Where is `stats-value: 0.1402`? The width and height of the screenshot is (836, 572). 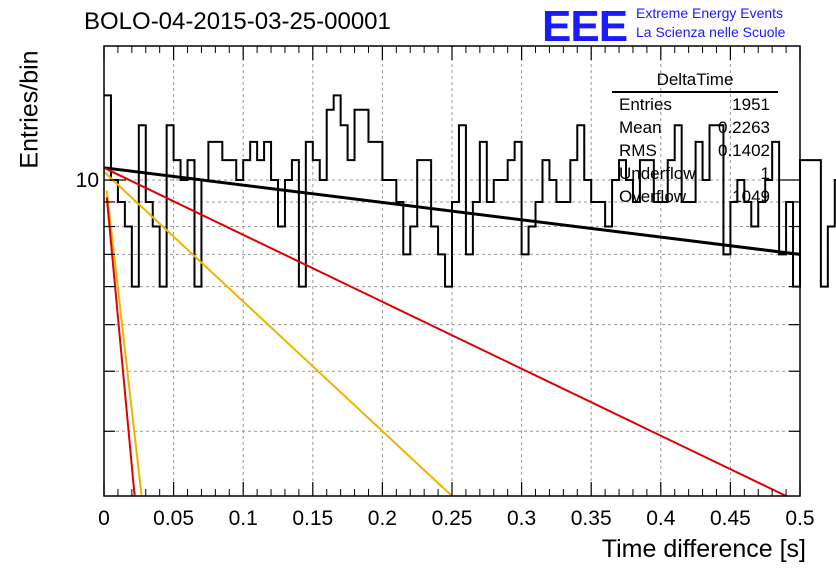 stats-value: 0.1402 is located at coordinates (744, 150).